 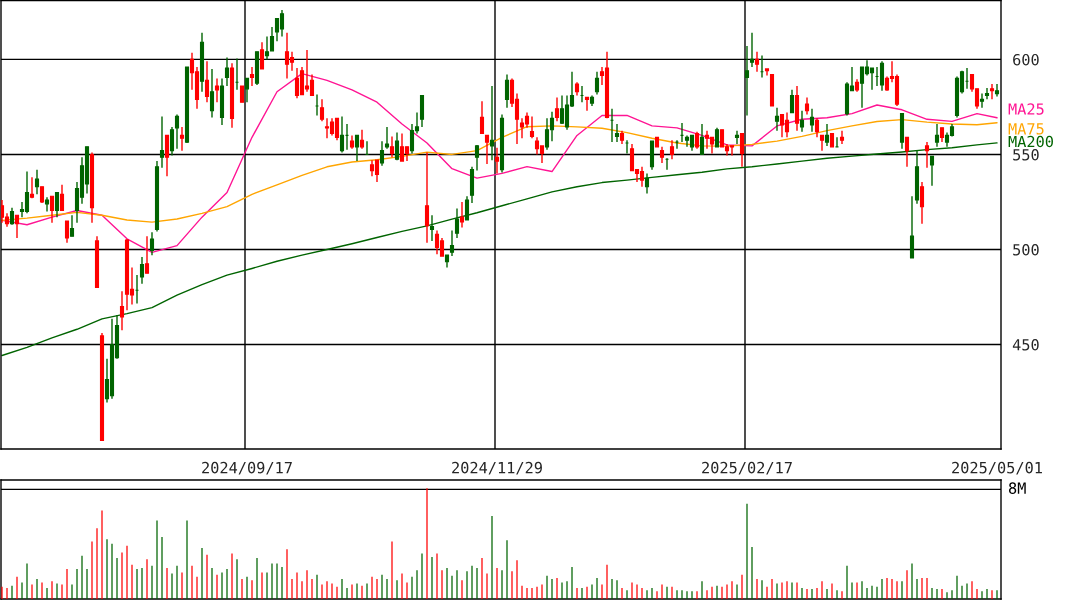 I want to click on y-tick-label: 600, so click(x=1026, y=59).